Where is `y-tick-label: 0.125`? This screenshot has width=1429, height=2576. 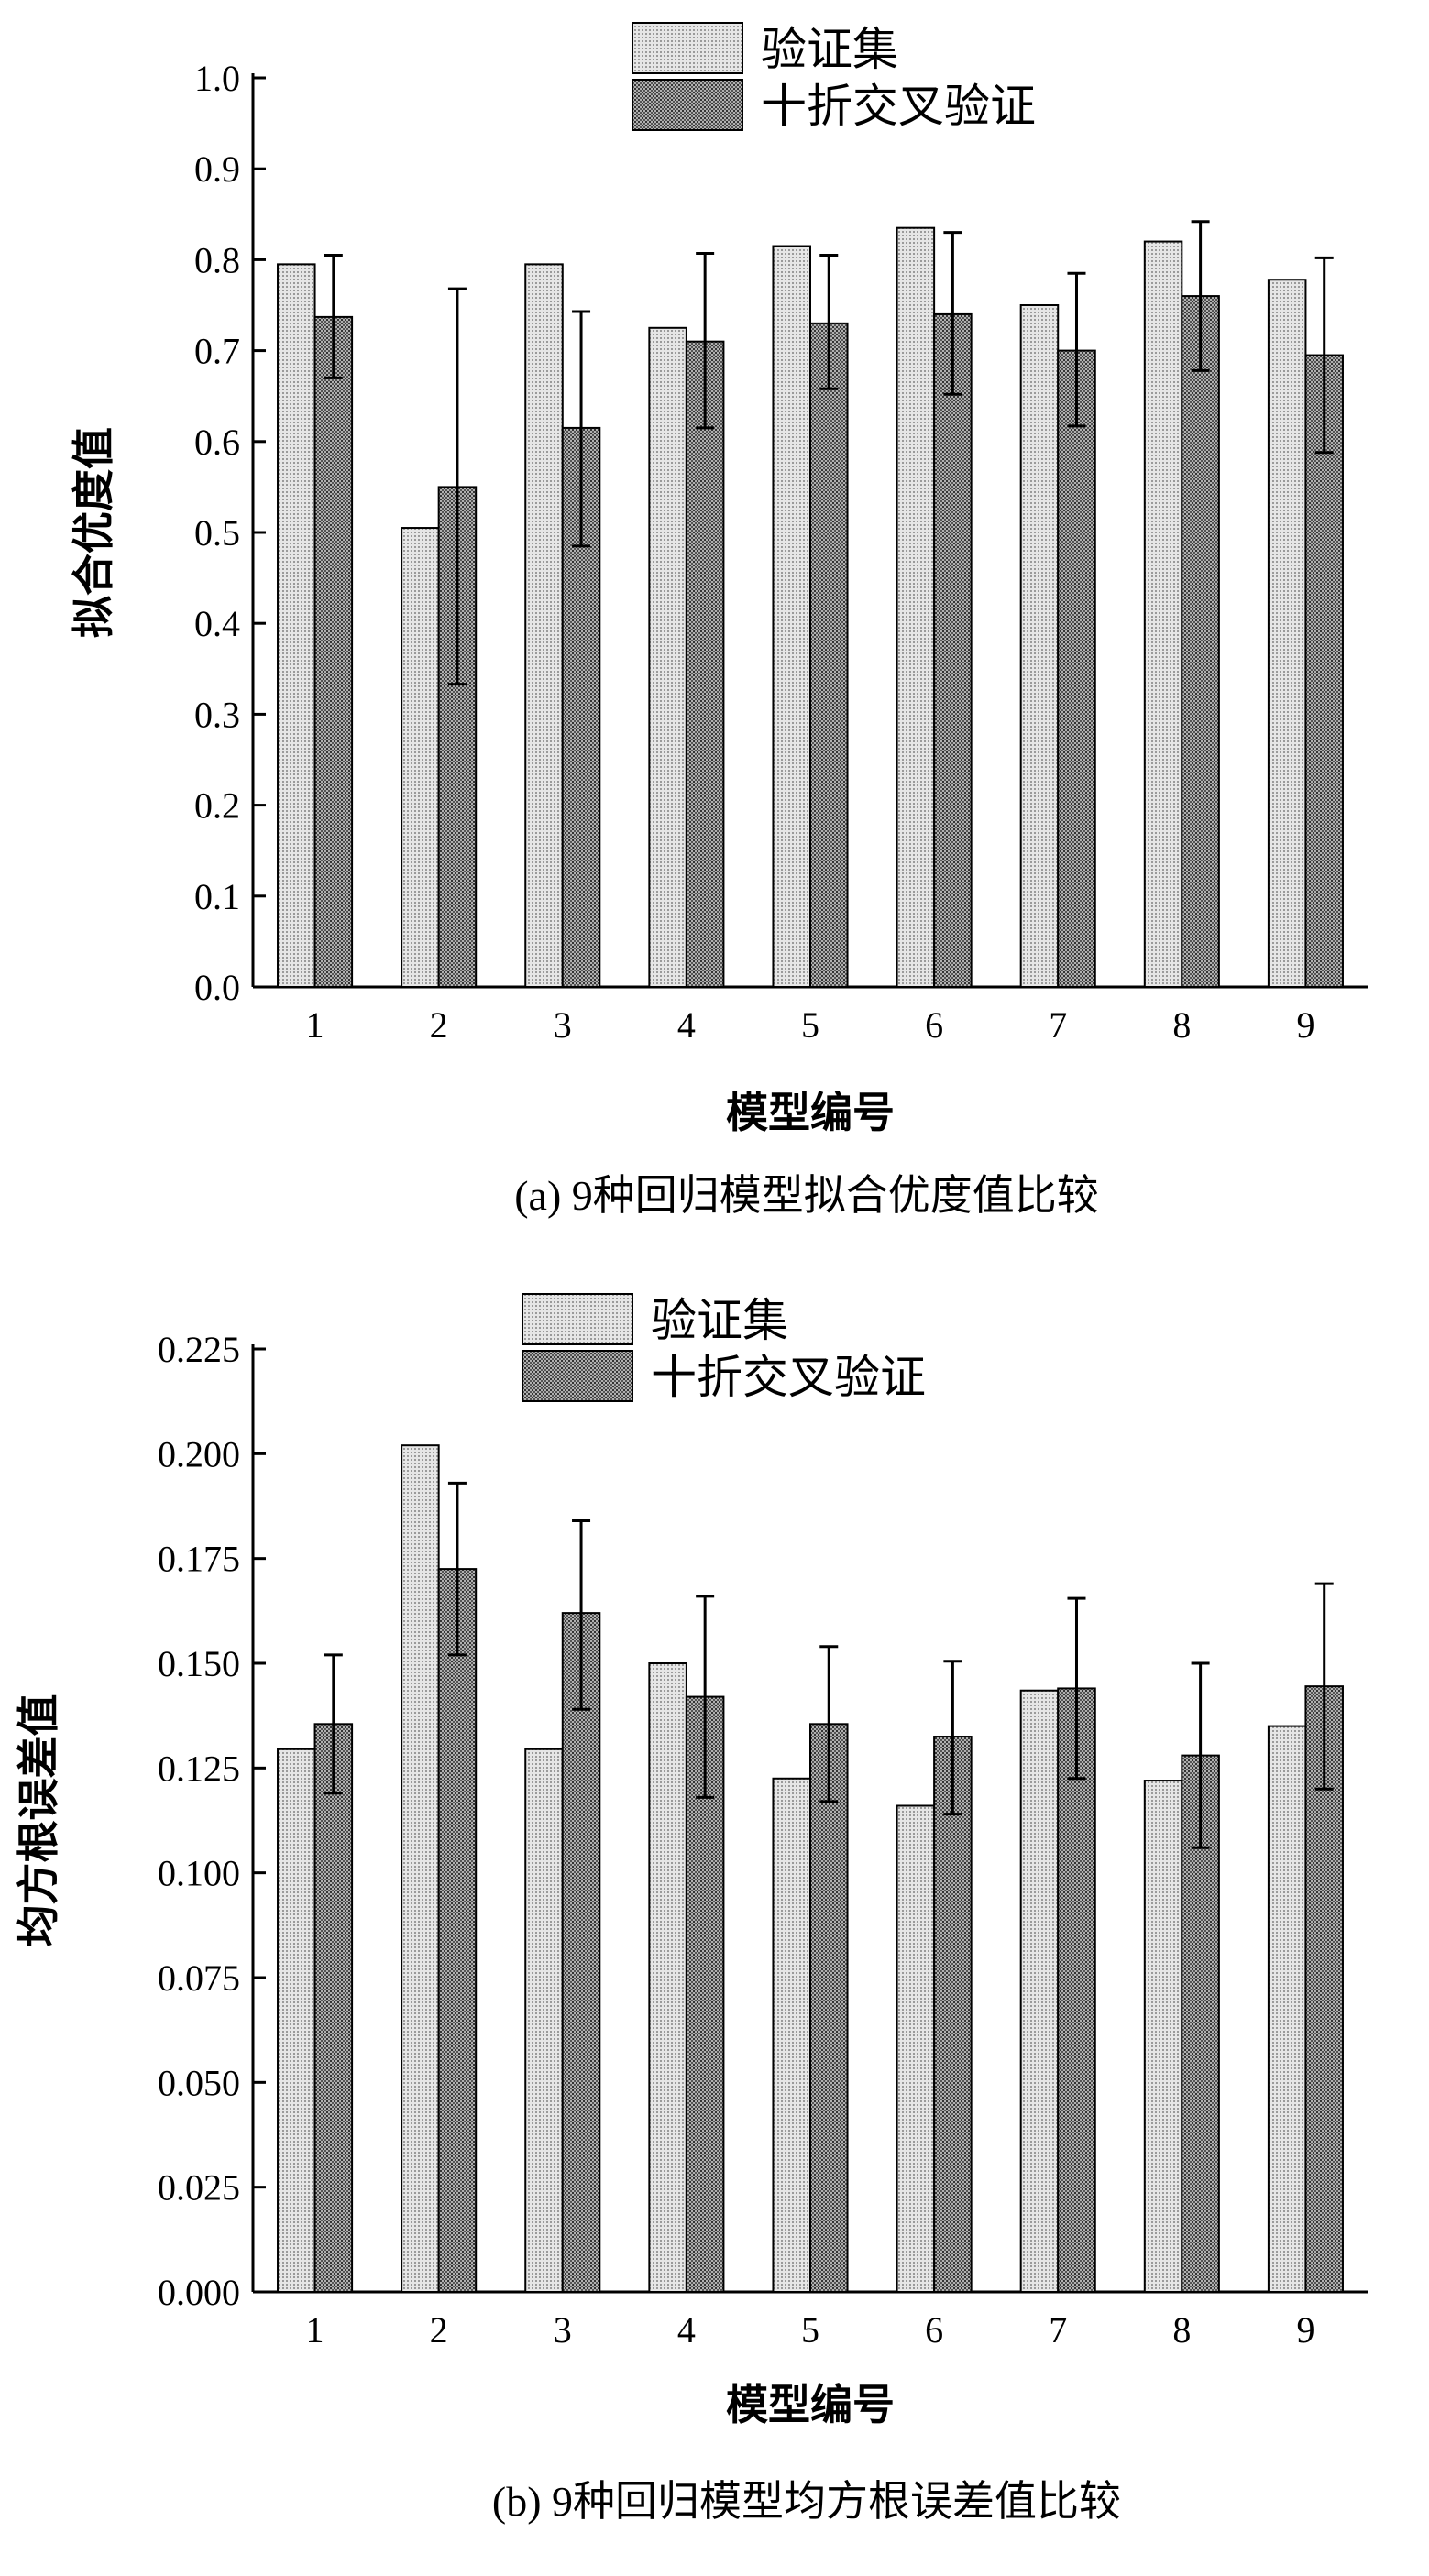 y-tick-label: 0.125 is located at coordinates (199, 1768).